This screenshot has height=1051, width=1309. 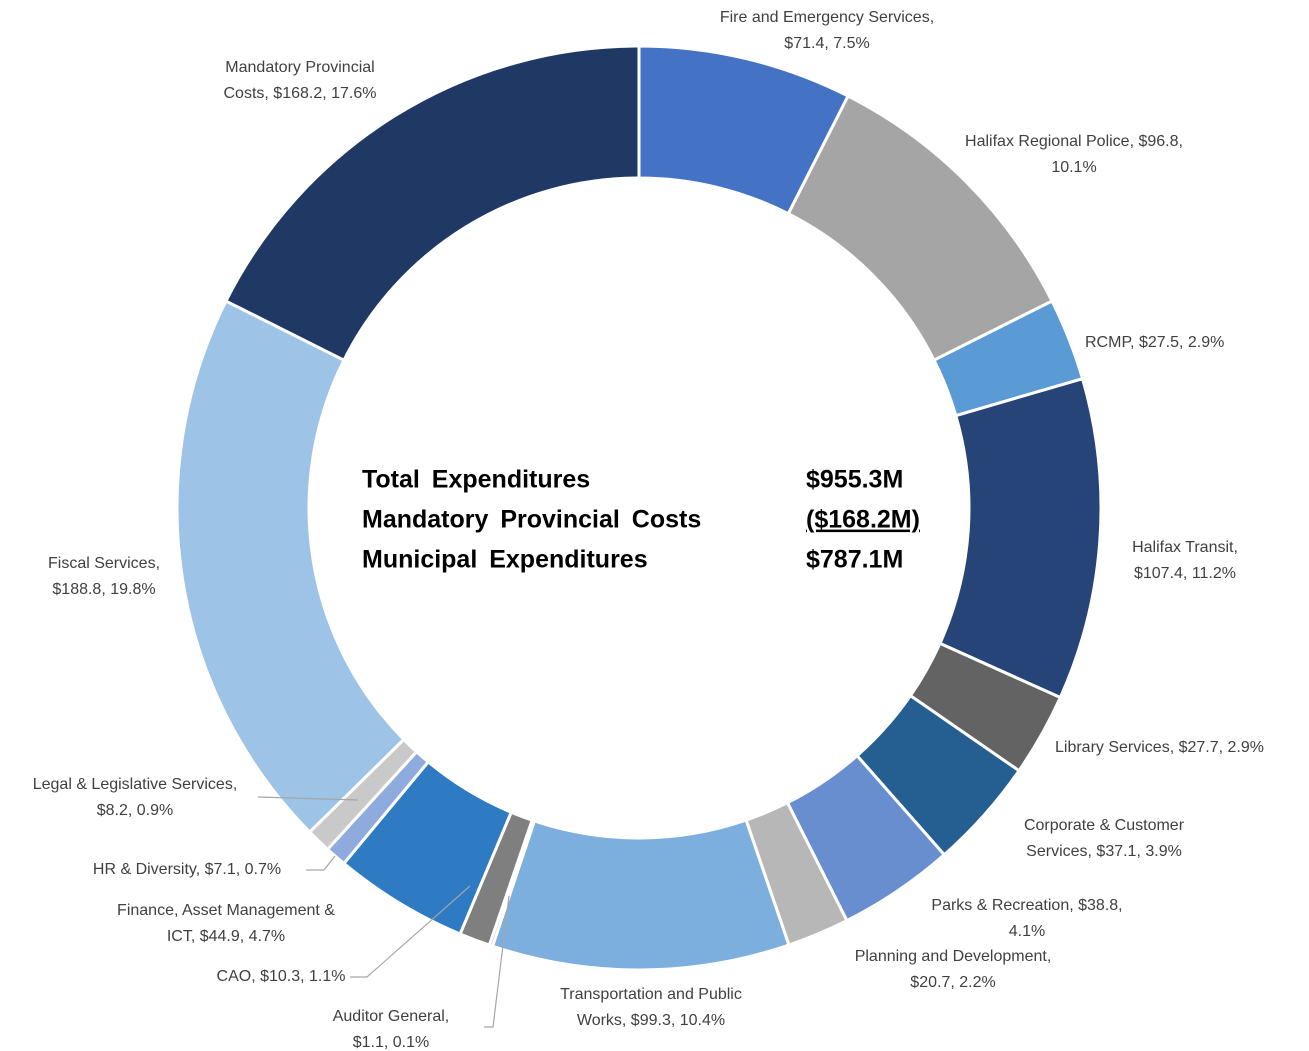 What do you see at coordinates (531, 520) in the screenshot?
I see `center-label: Mandatory Provincial Costs` at bounding box center [531, 520].